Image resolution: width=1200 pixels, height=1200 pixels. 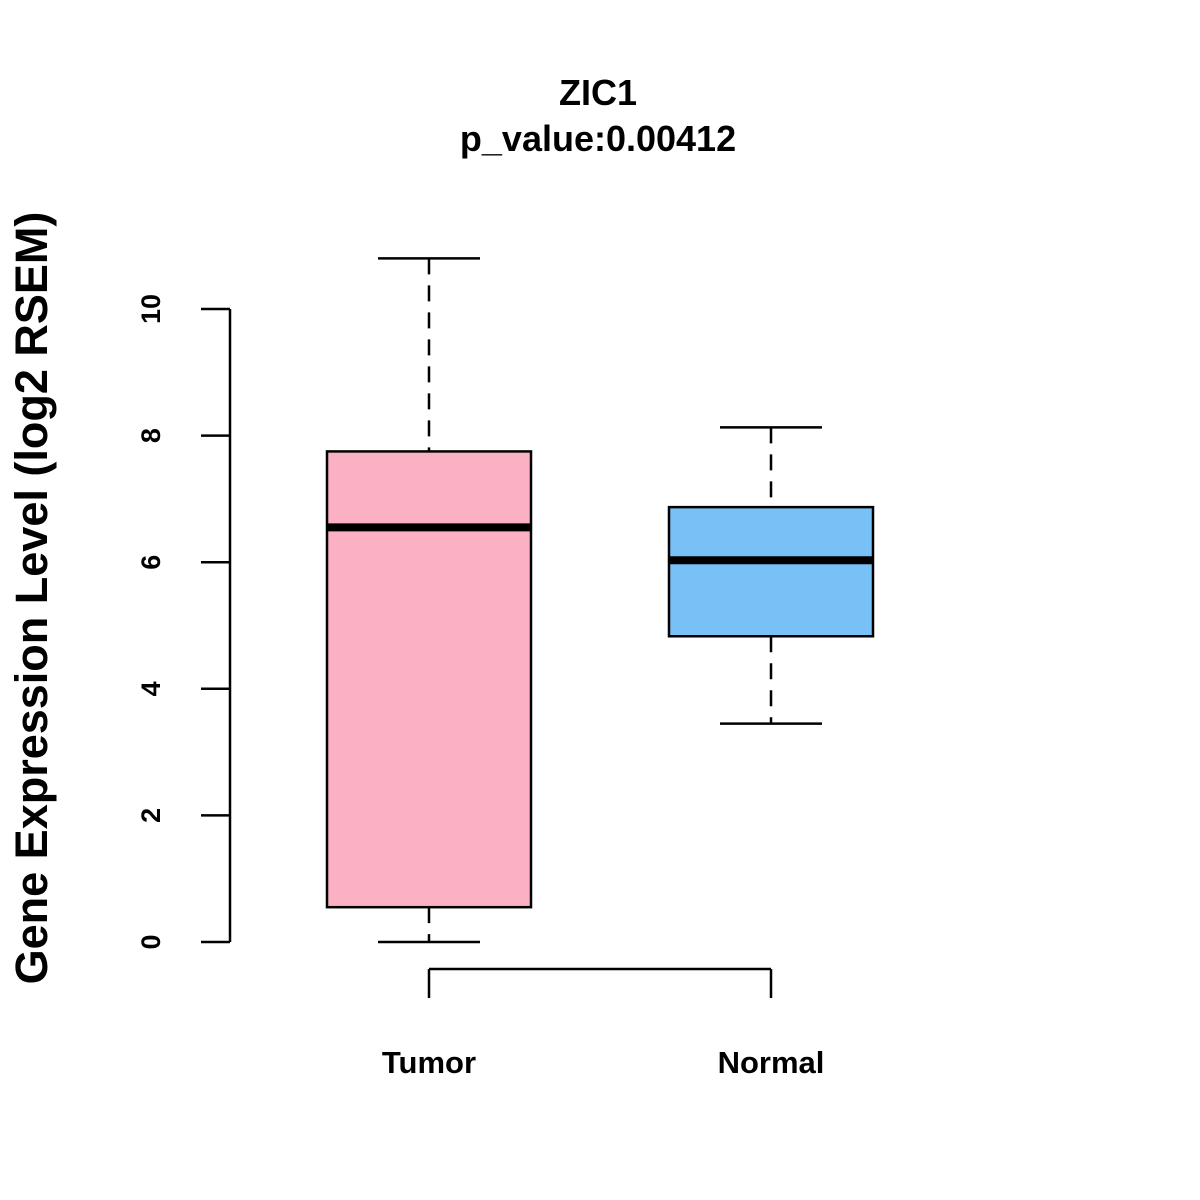 I want to click on y-tick-label: 2, so click(x=151, y=815).